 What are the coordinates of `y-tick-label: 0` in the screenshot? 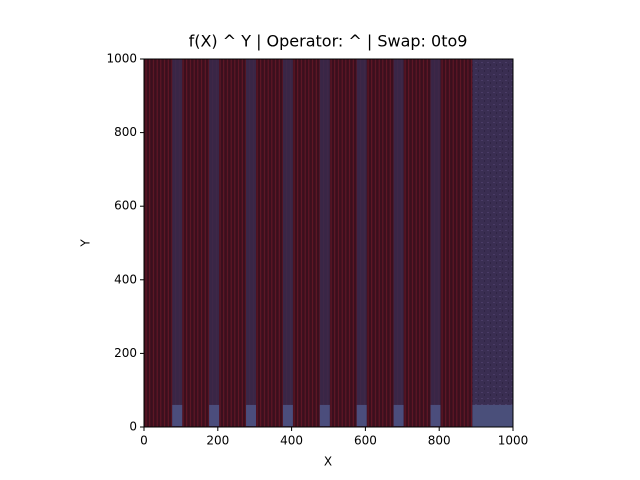 It's located at (133, 427).